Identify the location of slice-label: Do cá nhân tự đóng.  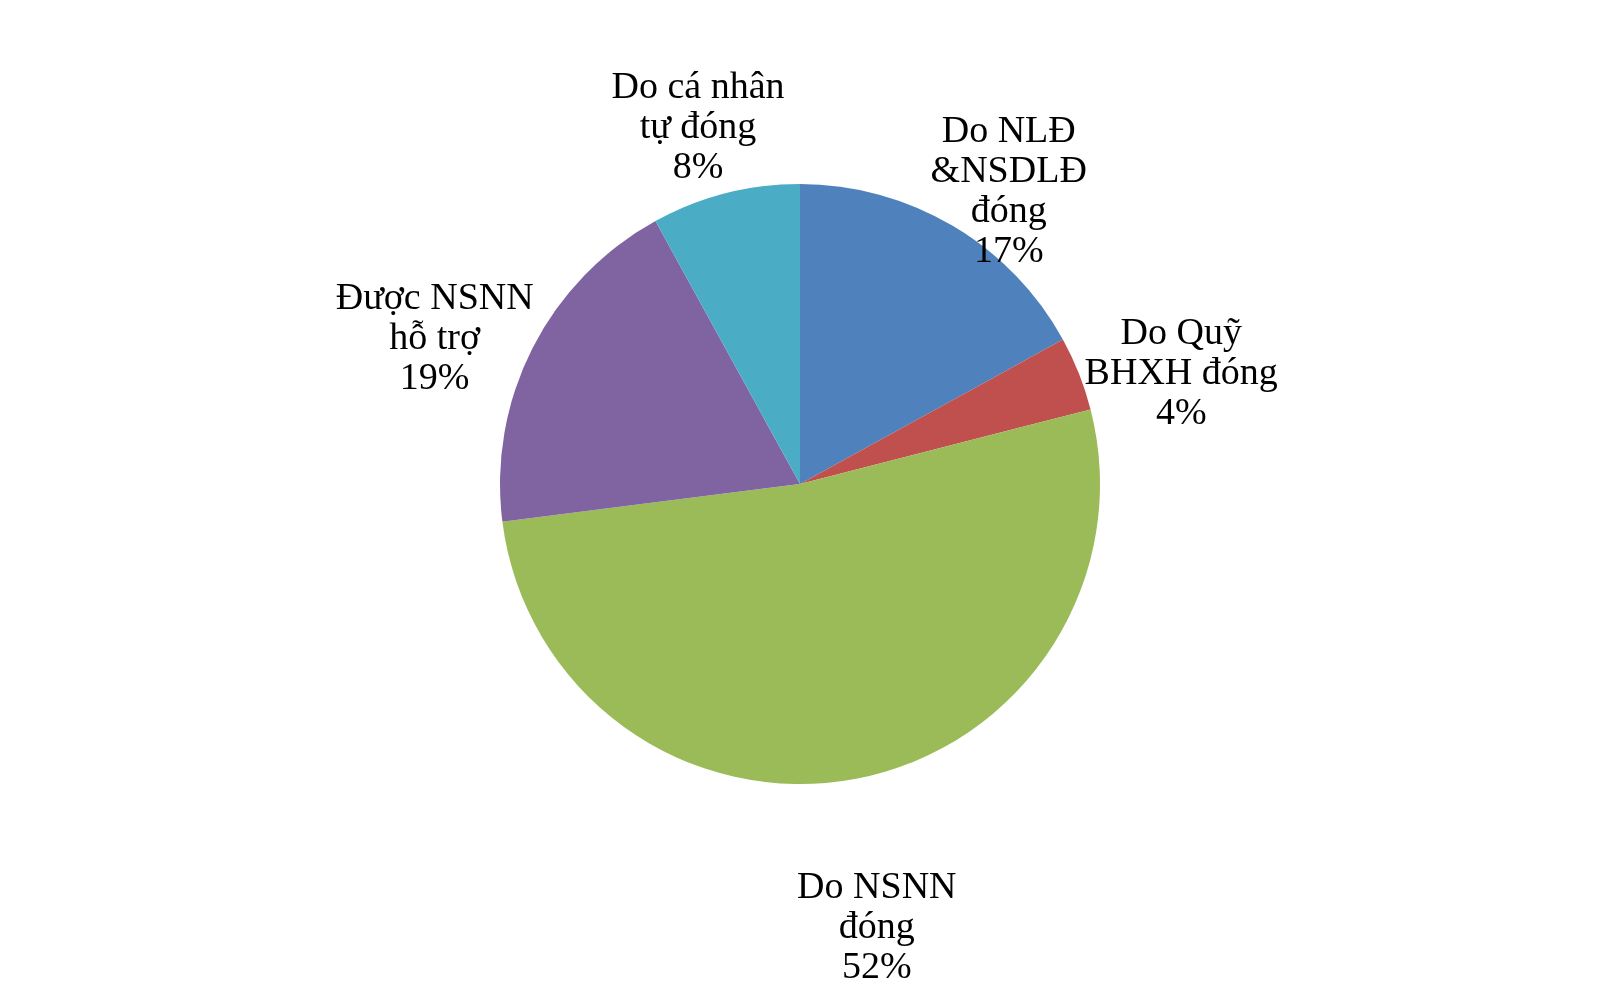
(698, 104).